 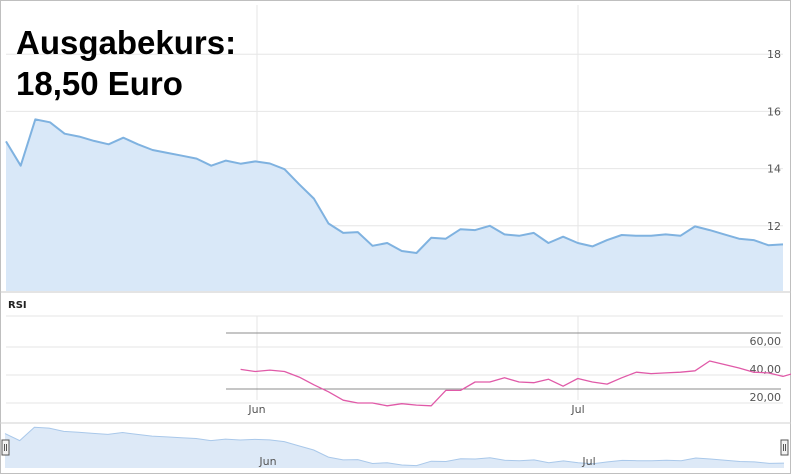 I want to click on issue-price-headline: Ausgabekurs: 18,50 Euro, so click(x=126, y=63).